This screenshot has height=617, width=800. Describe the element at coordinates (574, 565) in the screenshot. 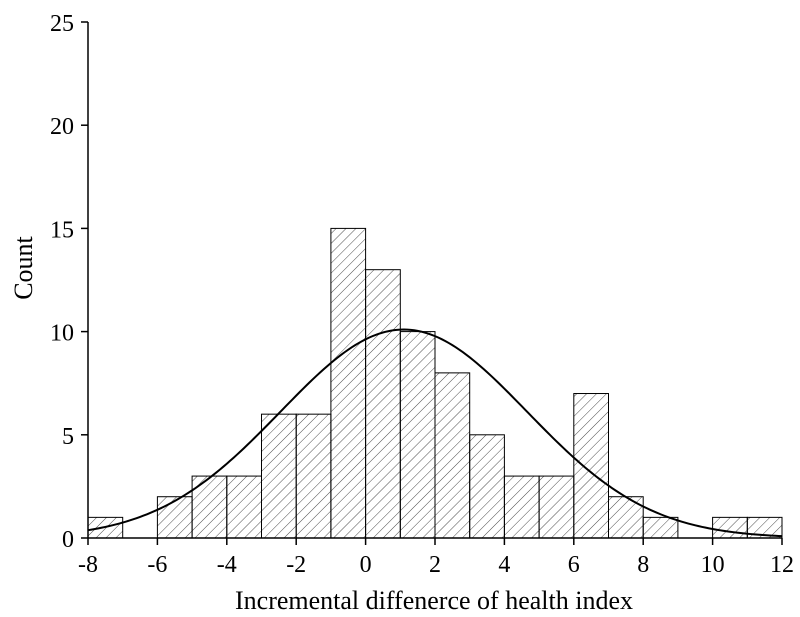

I see `x-tick-label: 6` at that location.